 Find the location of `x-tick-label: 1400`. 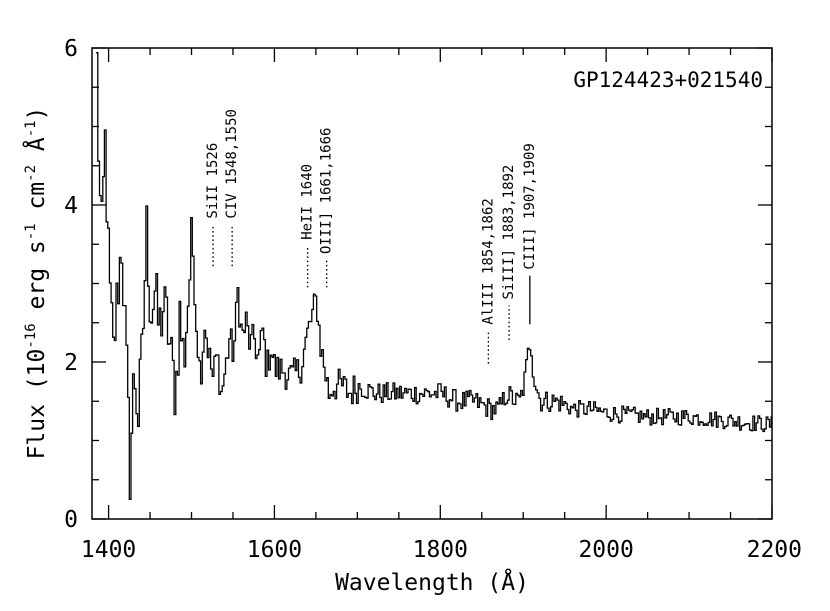

x-tick-label: 1400 is located at coordinates (108, 550).